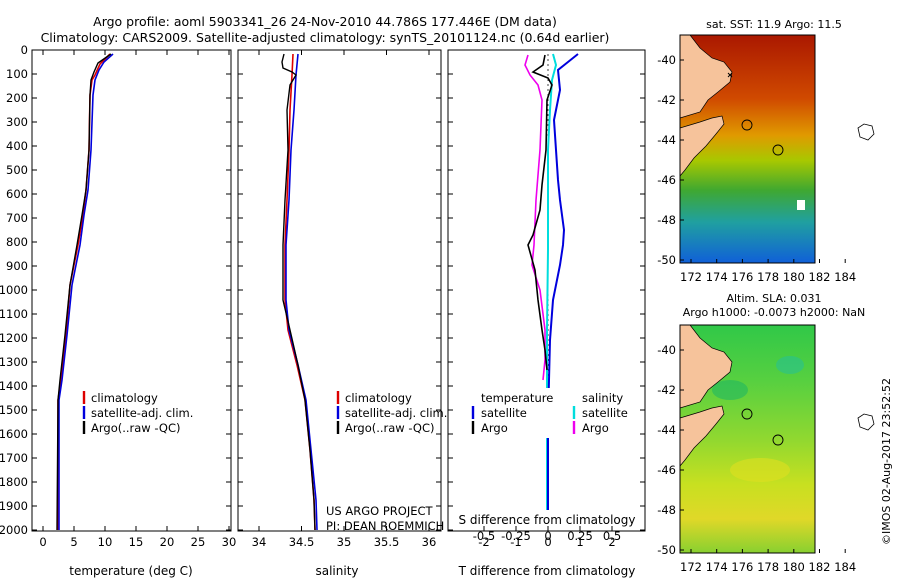 The width and height of the screenshot is (900, 580). I want to click on x-tick-label: 25, so click(198, 542).